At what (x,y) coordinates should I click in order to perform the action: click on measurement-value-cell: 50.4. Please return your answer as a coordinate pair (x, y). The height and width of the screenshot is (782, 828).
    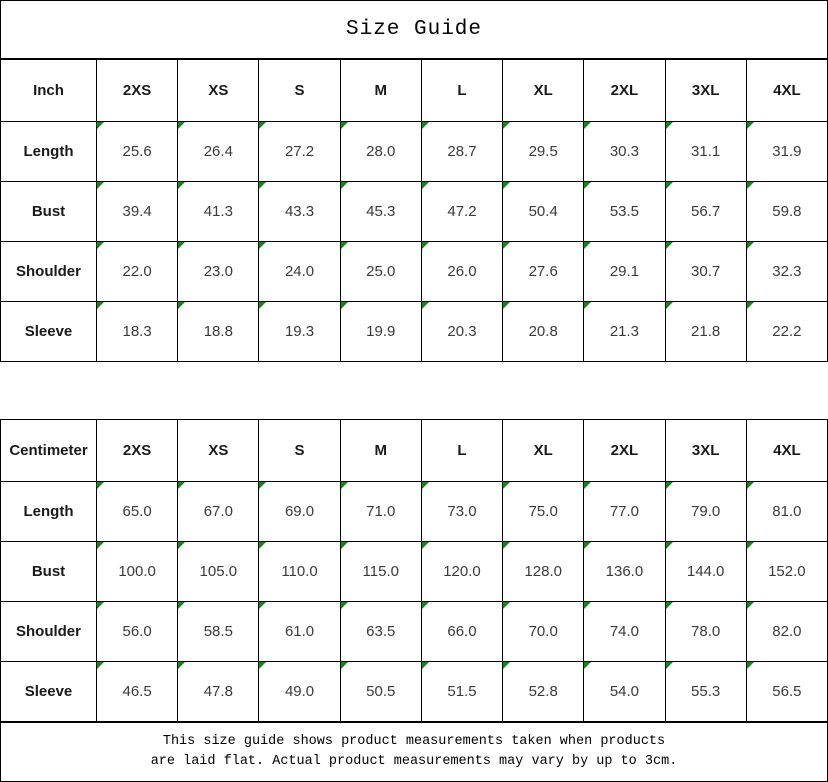
    Looking at the image, I should click on (543, 211).